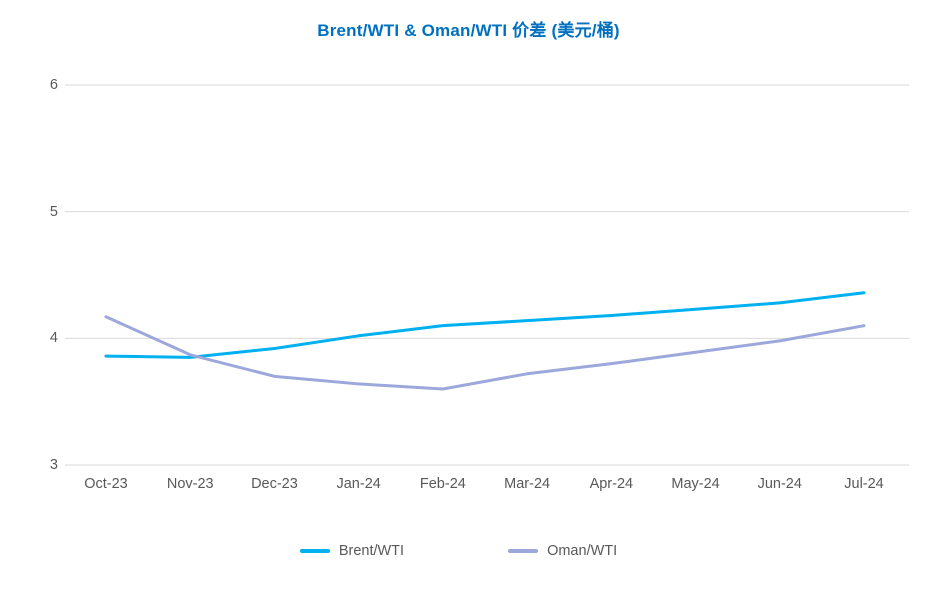 The width and height of the screenshot is (937, 601). I want to click on x-axis-label: Jul-24, so click(864, 484).